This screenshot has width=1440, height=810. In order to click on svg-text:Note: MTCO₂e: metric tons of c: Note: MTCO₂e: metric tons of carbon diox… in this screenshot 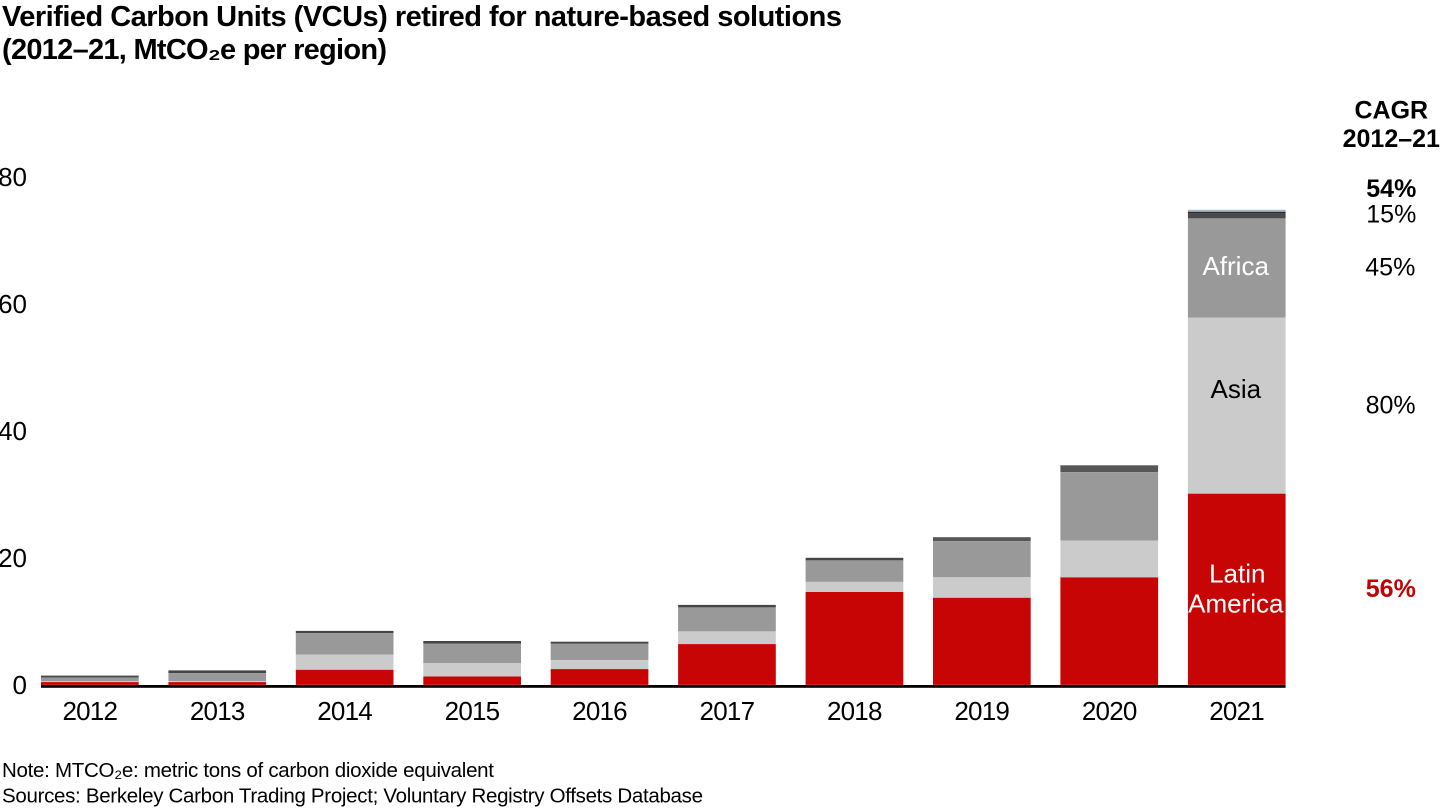, I will do `click(248, 770)`.